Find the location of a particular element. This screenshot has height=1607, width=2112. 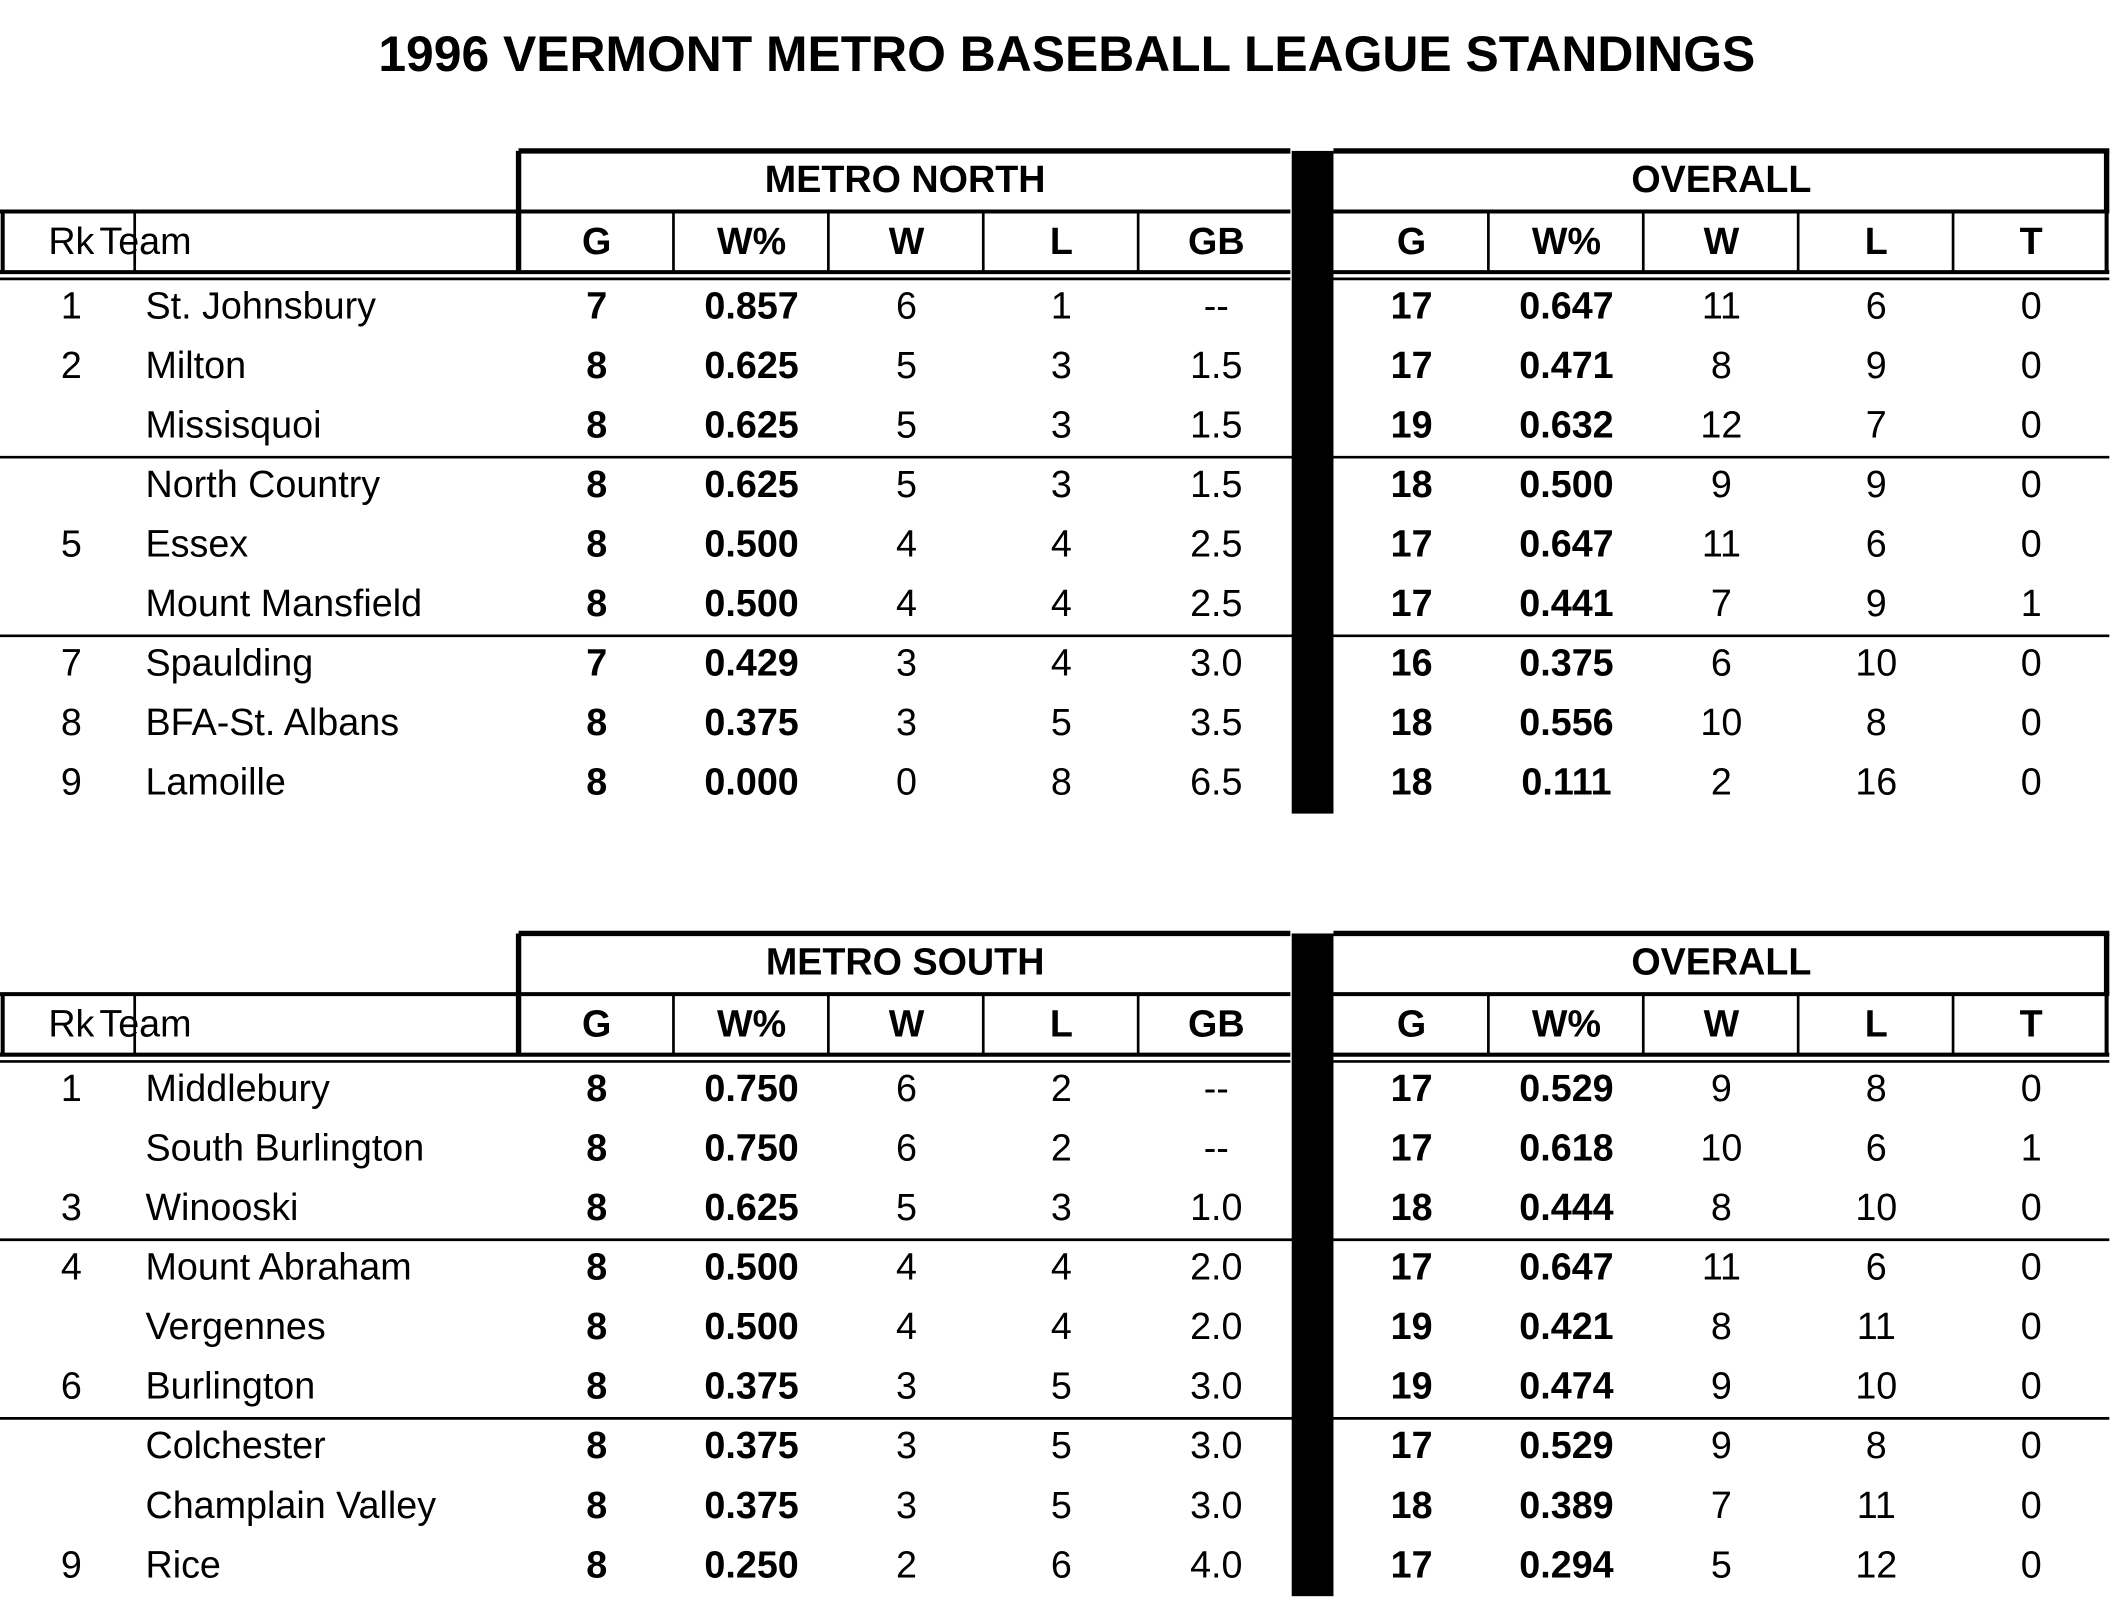

team-name: Missisquoi is located at coordinates (233, 425).